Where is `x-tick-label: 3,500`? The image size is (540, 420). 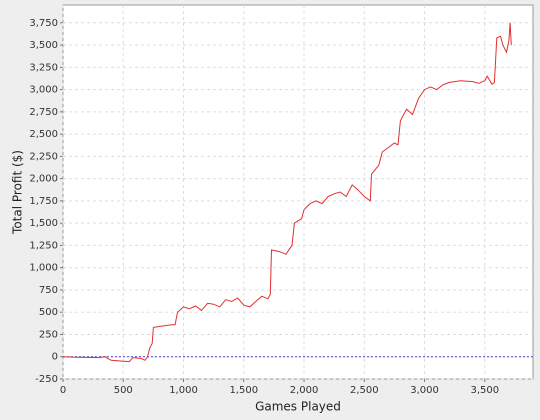 x-tick-label: 3,500 is located at coordinates (484, 390).